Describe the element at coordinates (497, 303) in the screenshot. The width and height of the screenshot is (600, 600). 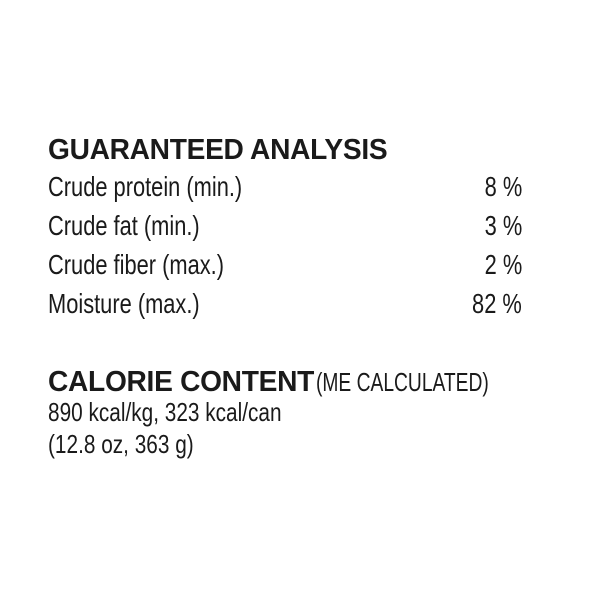
I see `analysis-value: 82 %` at that location.